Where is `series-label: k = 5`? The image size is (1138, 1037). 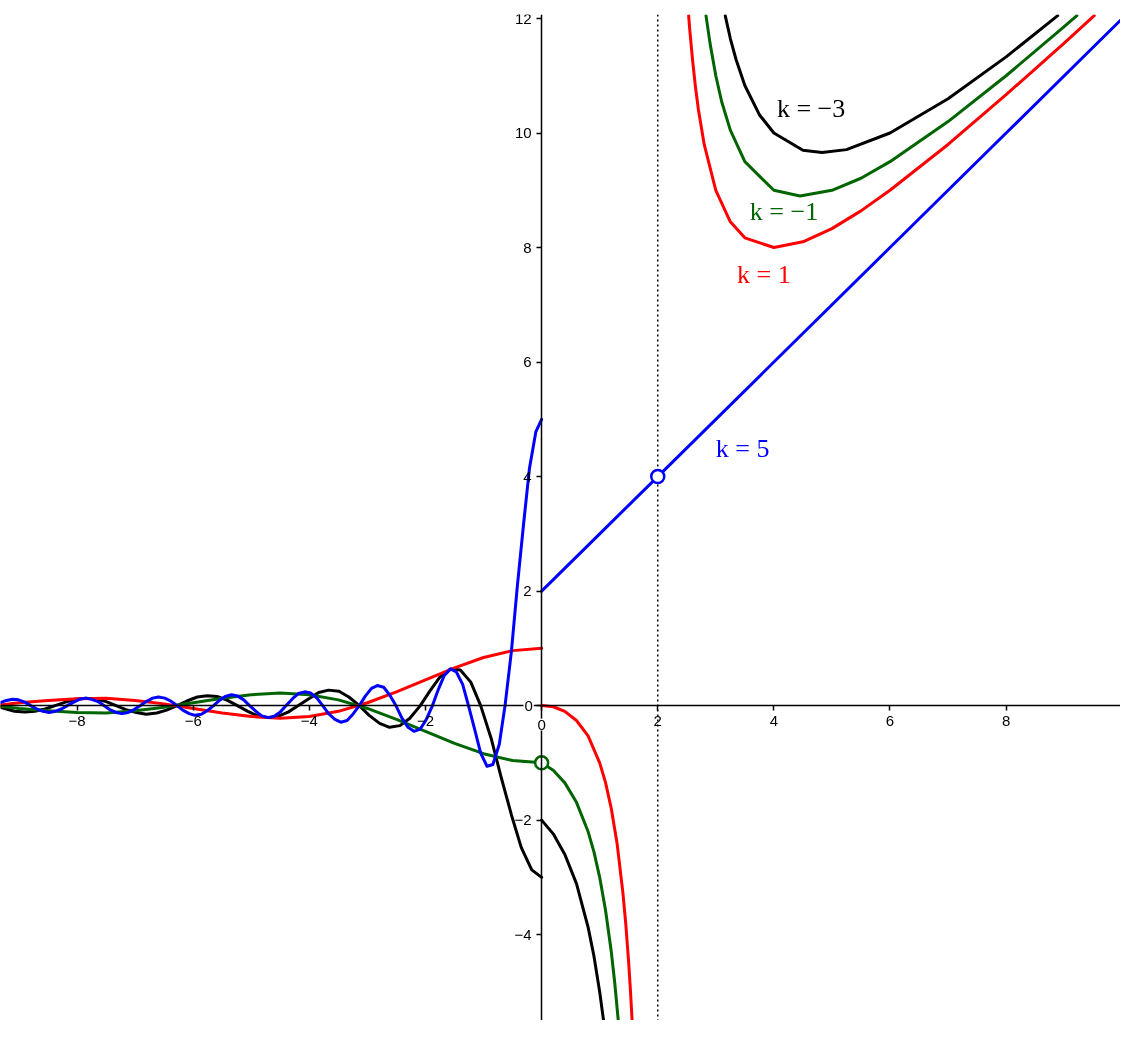
series-label: k = 5 is located at coordinates (742, 448).